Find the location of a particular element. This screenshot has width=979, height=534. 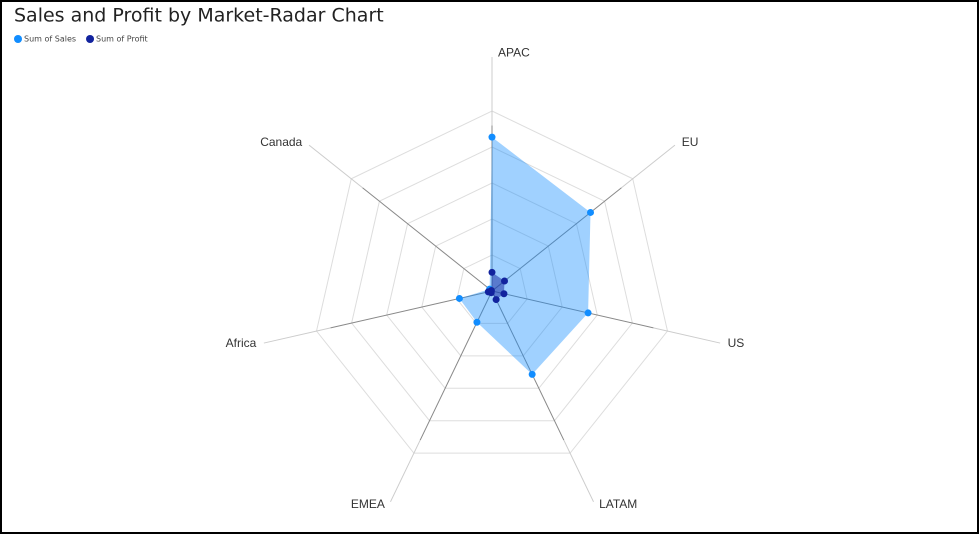

axis-label: US is located at coordinates (736, 343).